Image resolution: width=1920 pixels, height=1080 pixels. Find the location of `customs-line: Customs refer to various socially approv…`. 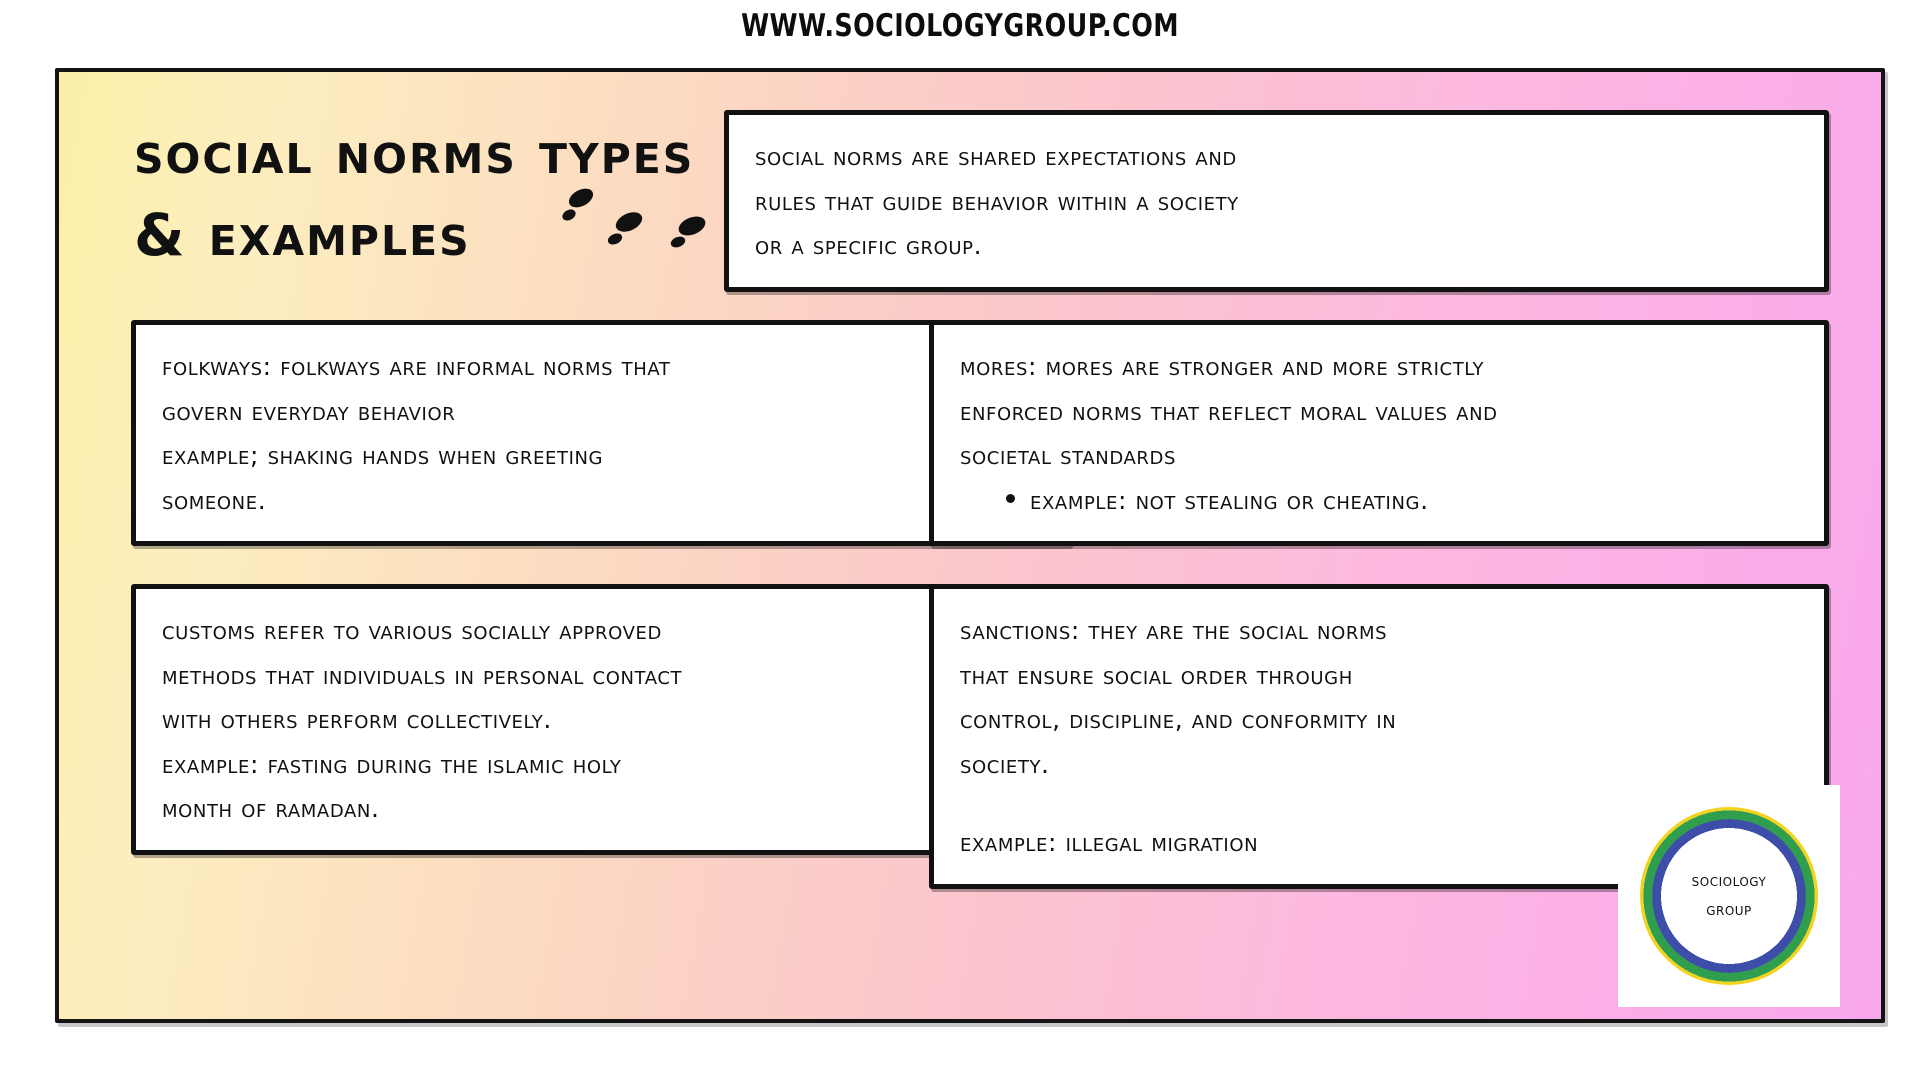

customs-line: Customs refer to various socially approv… is located at coordinates (412, 630).